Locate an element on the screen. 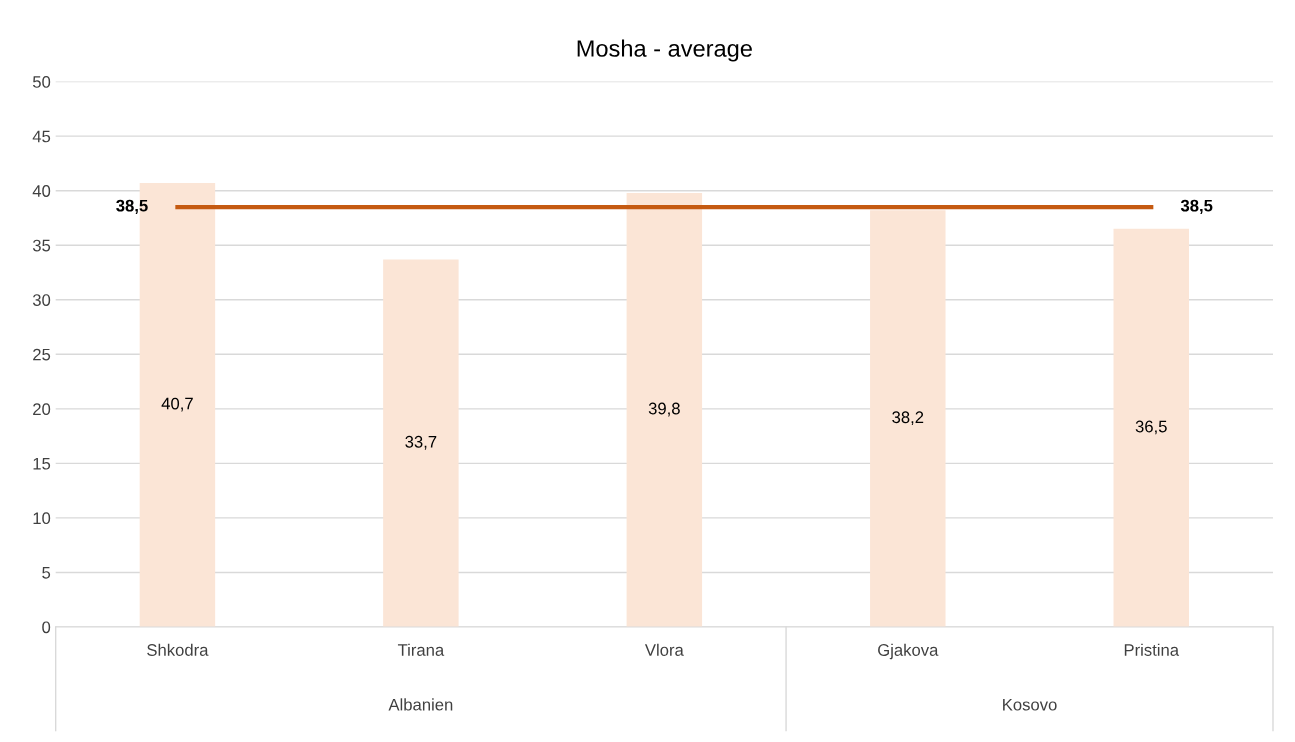 This screenshot has width=1295, height=742. y-tick-label: 15 is located at coordinates (42, 463).